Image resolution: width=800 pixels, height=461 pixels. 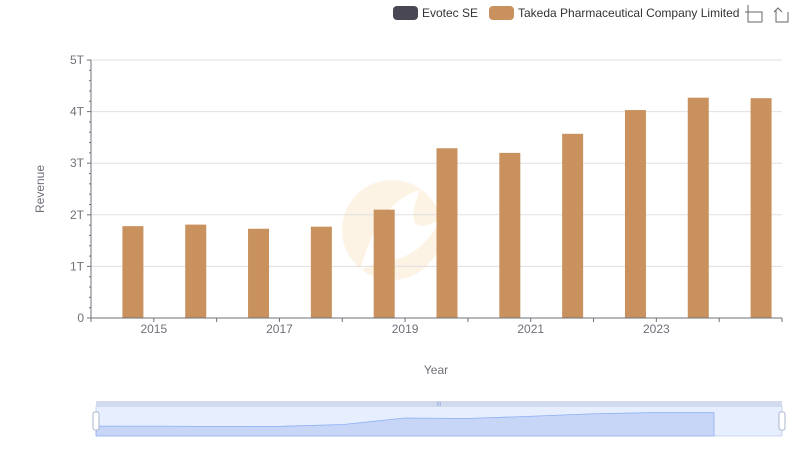 I want to click on x-tick-label: 2017, so click(x=279, y=329).